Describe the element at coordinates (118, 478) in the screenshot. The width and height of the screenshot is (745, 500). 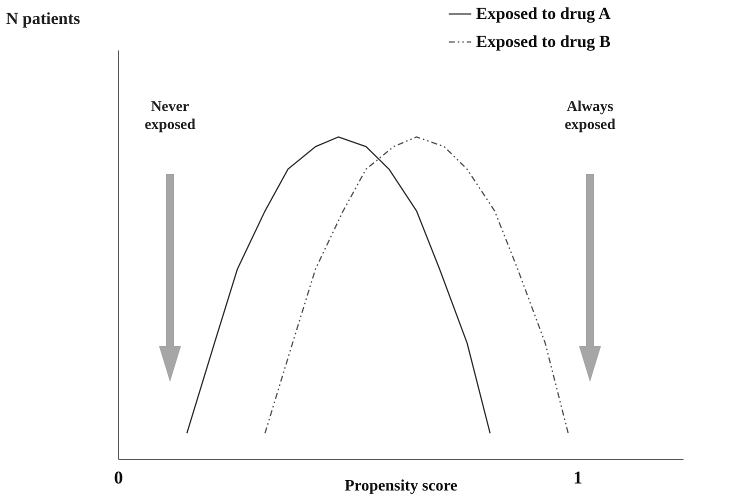
I see `x-tick-label: 0` at that location.